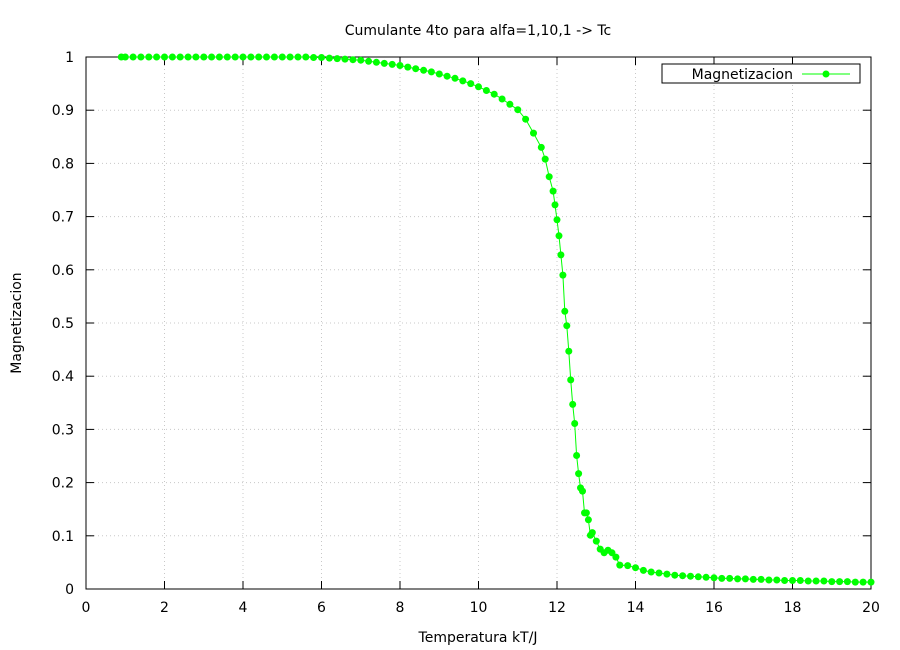 Image resolution: width=900 pixels, height=650 pixels. Describe the element at coordinates (826, 74) in the screenshot. I see `legend-marker` at that location.